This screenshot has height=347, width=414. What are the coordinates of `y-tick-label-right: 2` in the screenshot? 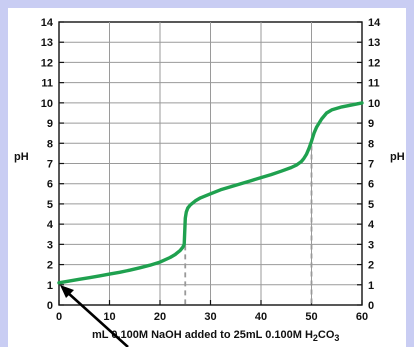 It's located at (371, 266).